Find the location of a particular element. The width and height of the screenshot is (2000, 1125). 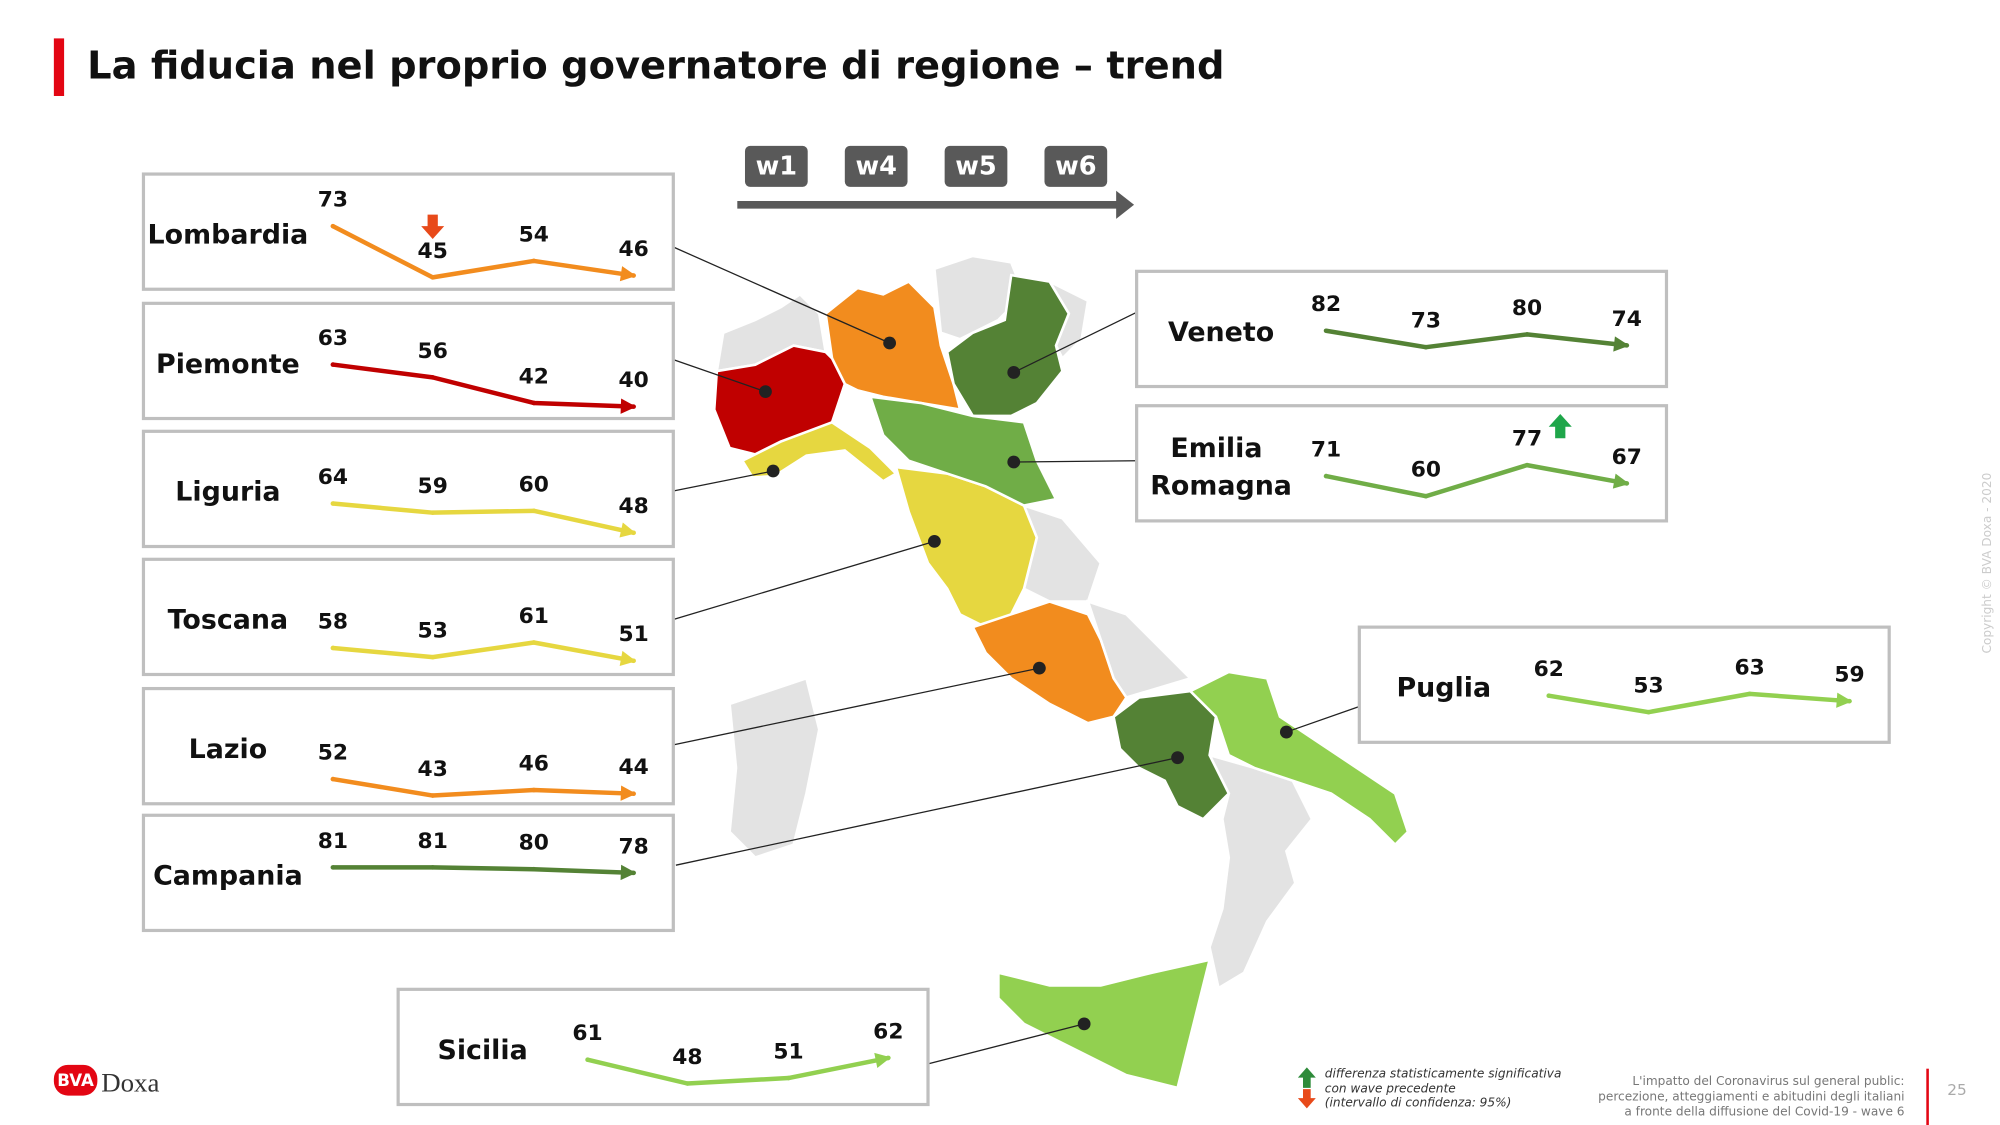

value-label: 62 is located at coordinates (888, 1031).